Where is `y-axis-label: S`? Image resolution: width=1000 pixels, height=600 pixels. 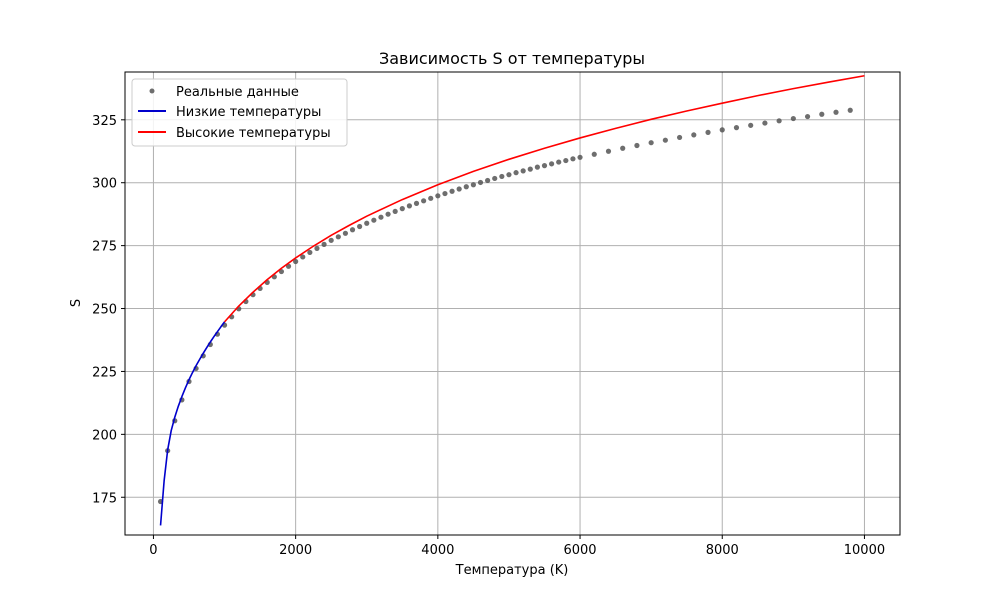 y-axis-label: S is located at coordinates (76, 303).